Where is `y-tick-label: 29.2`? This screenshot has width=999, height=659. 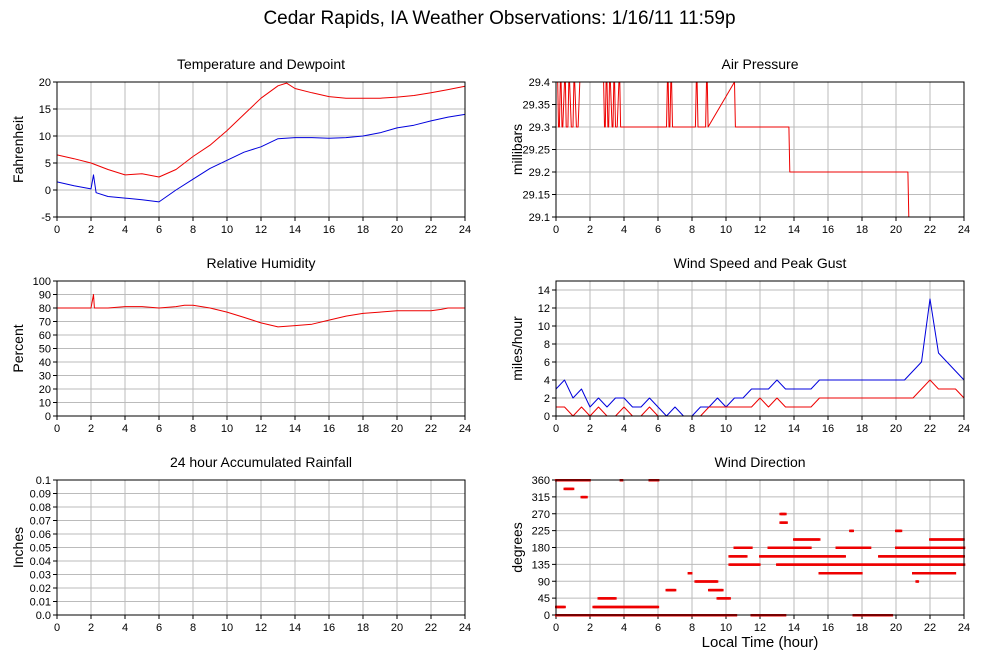
y-tick-label: 29.2 is located at coordinates (539, 173).